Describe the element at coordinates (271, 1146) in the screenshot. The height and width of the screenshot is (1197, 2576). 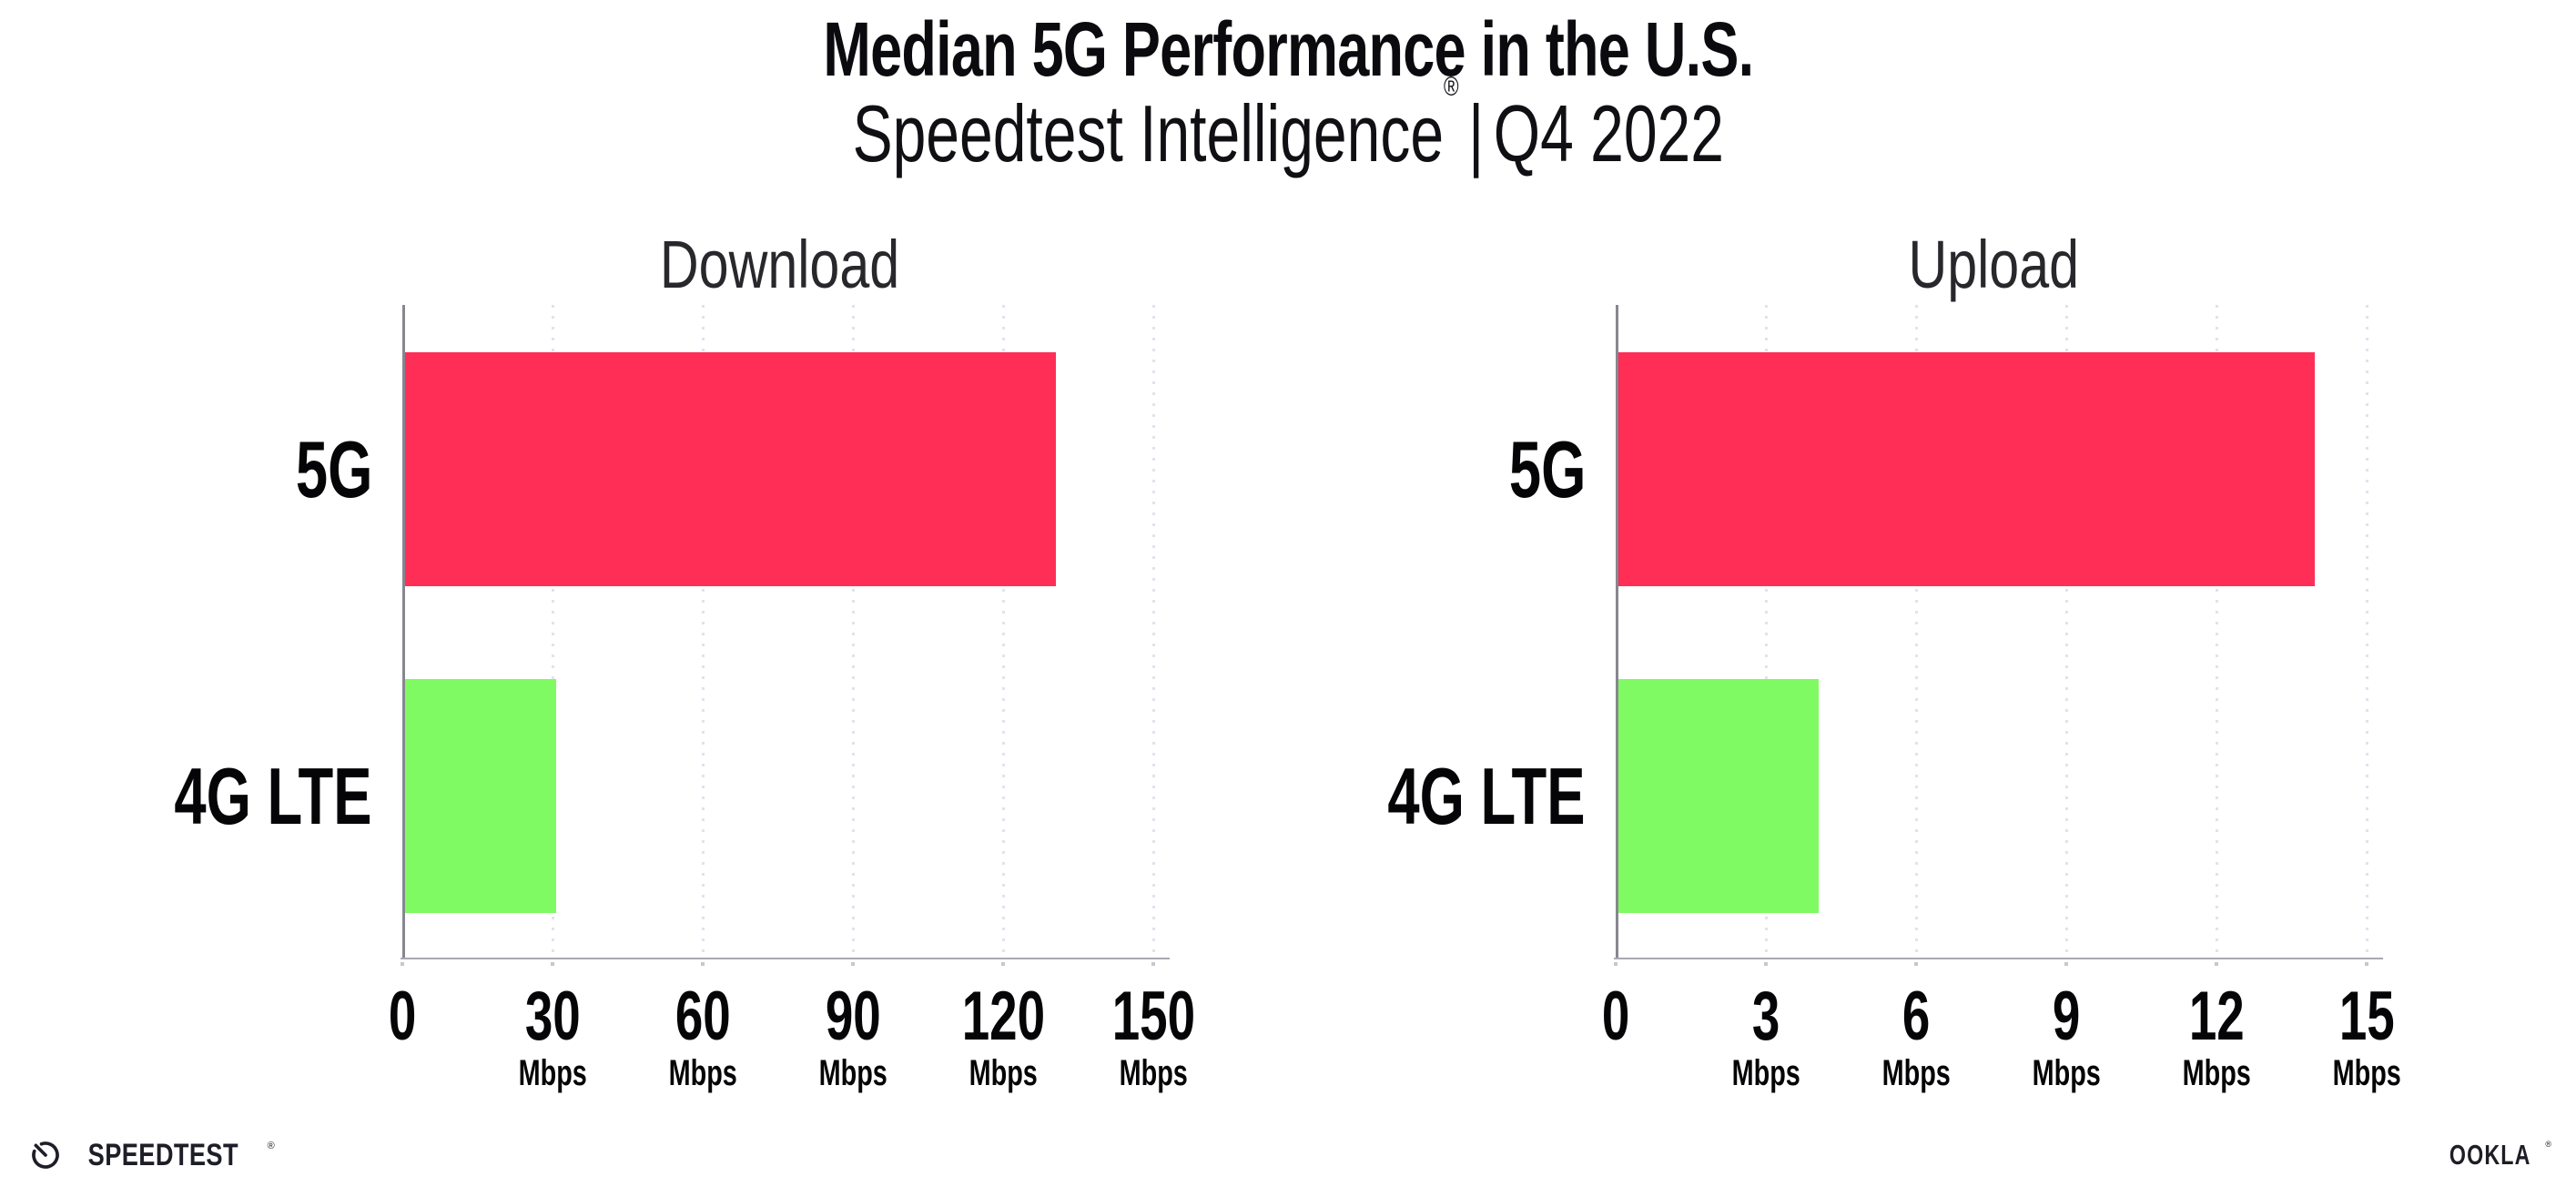
I see `speedtest-trademark: ®` at that location.